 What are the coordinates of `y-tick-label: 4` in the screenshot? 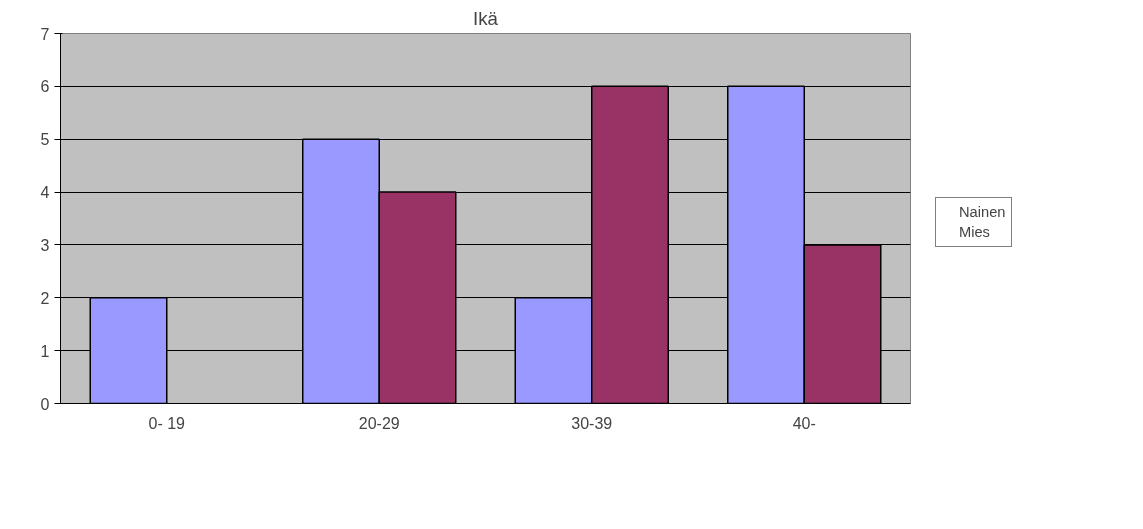 It's located at (45, 193).